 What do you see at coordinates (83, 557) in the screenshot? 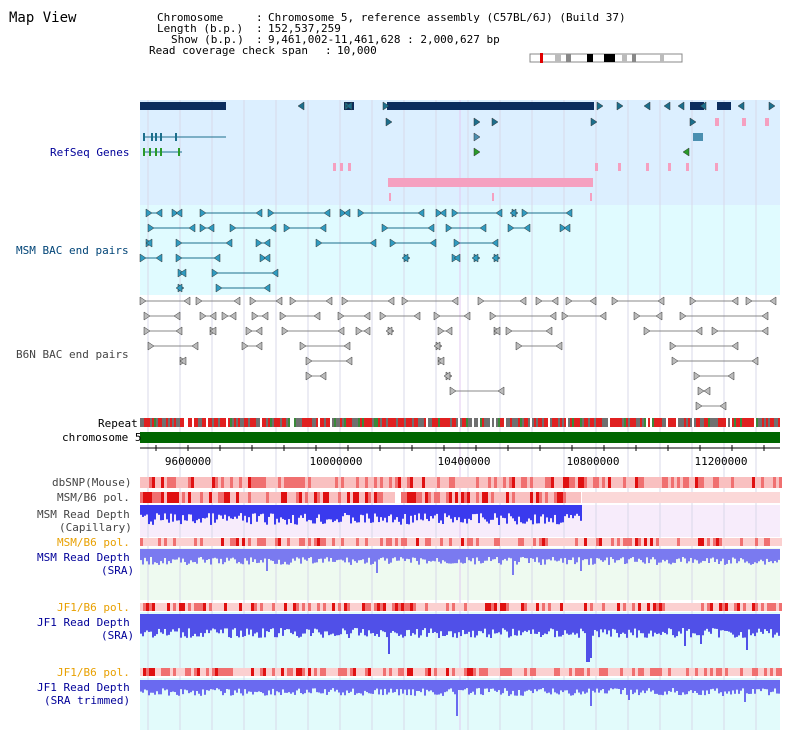
I see `track-label-msm-depth-sra: MSM Read Depth` at bounding box center [83, 557].